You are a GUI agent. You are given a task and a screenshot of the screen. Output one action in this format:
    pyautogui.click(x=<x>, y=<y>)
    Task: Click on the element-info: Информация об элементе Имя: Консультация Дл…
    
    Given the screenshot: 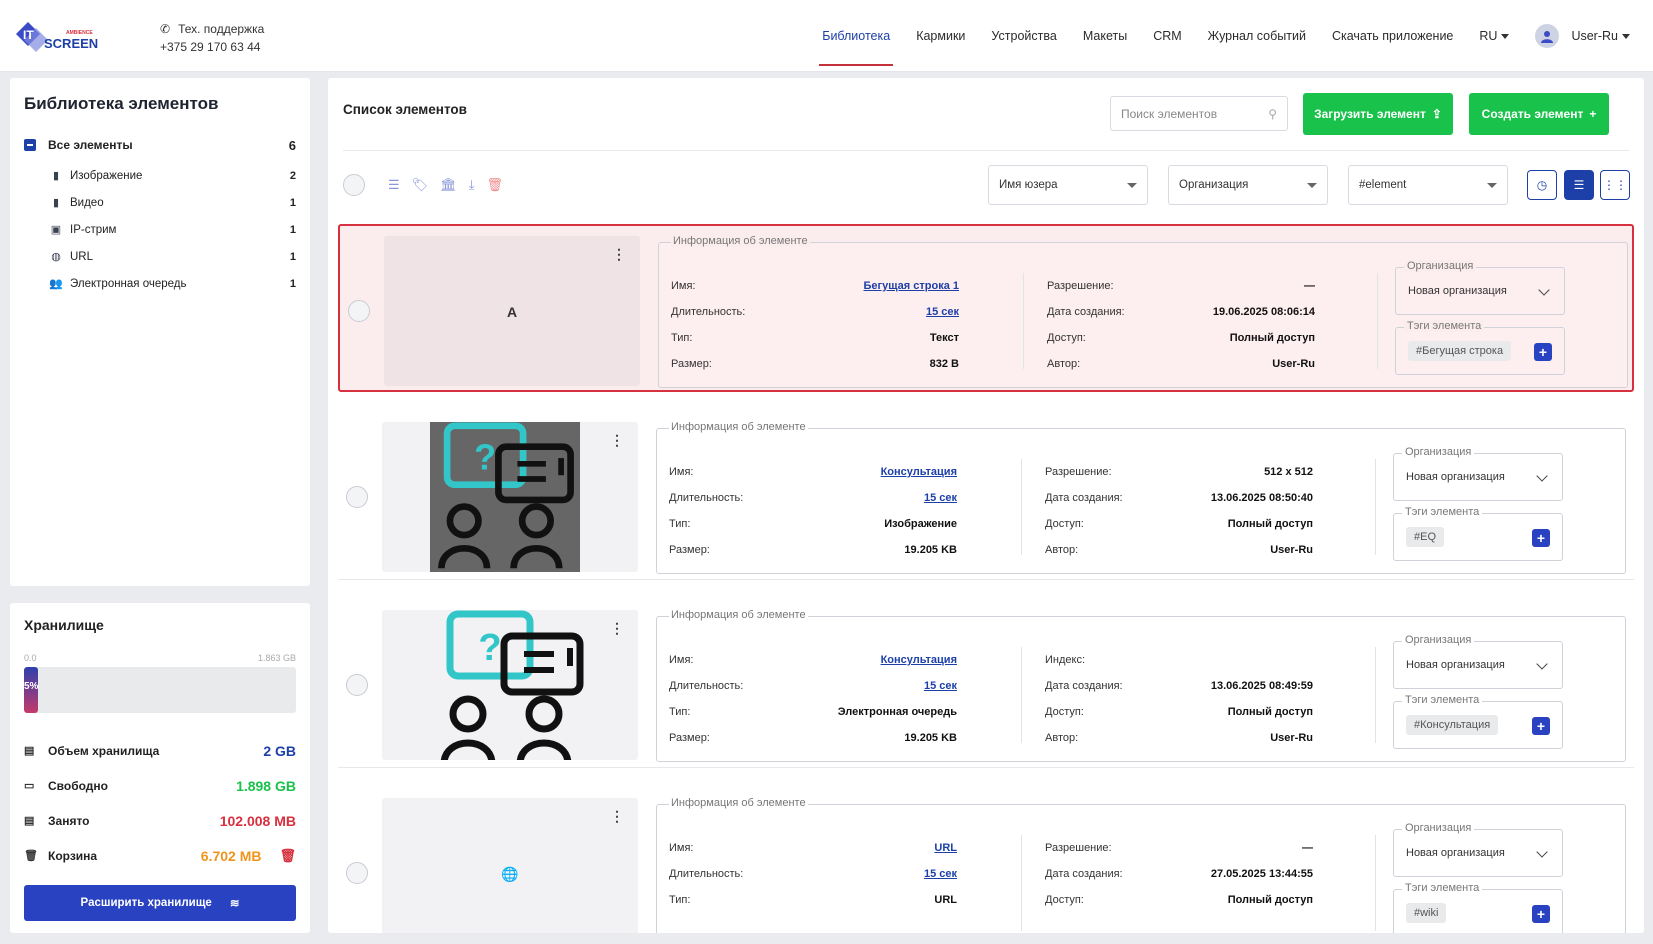 What is the action you would take?
    pyautogui.click(x=1141, y=685)
    